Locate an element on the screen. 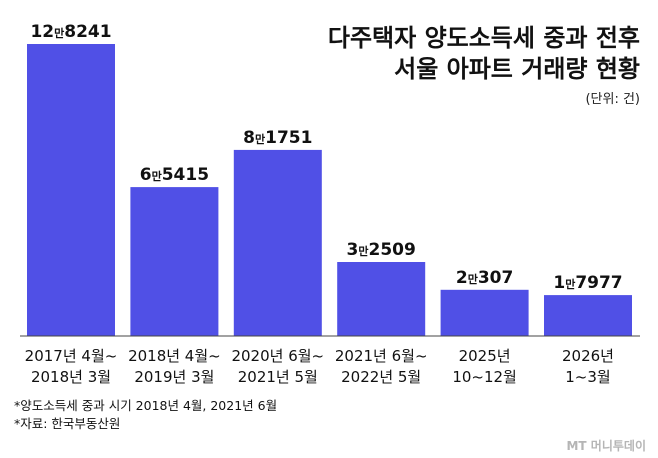 This screenshot has width=658, height=458. category-label-1-line-1: 2018년 4월~ is located at coordinates (174, 356).